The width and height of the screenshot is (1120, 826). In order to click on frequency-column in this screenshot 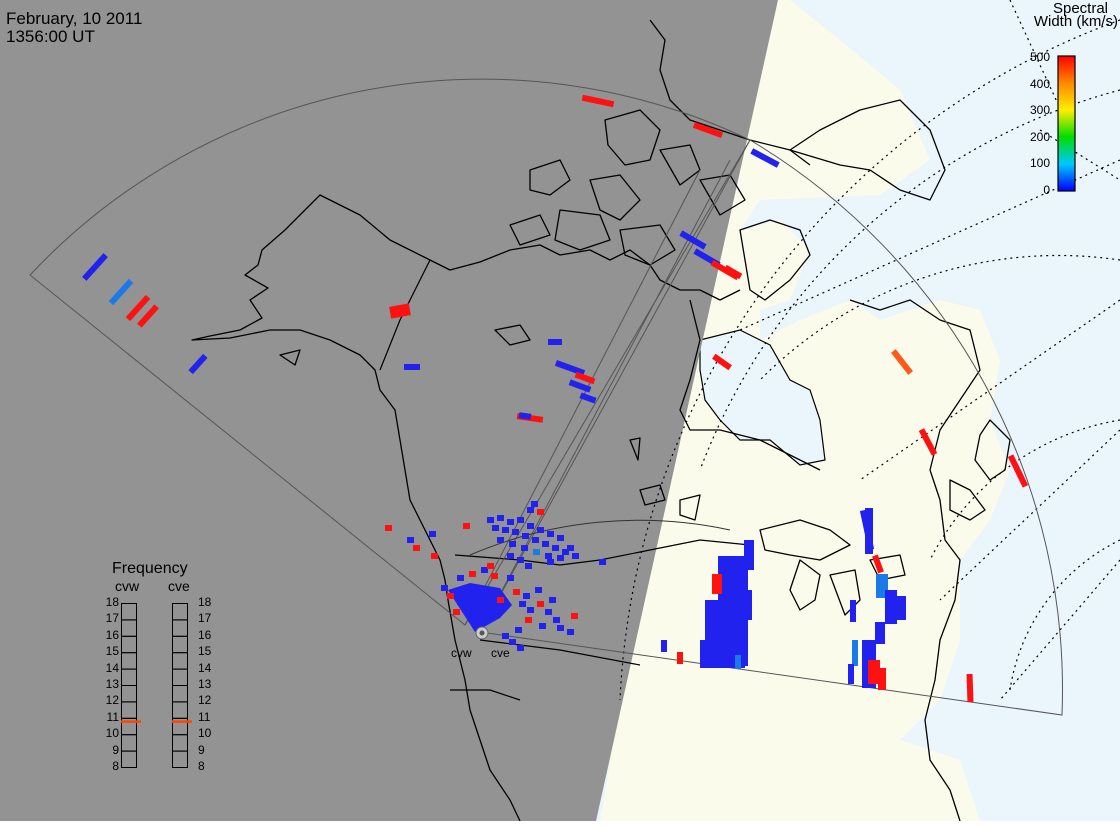, I will do `click(182, 686)`.